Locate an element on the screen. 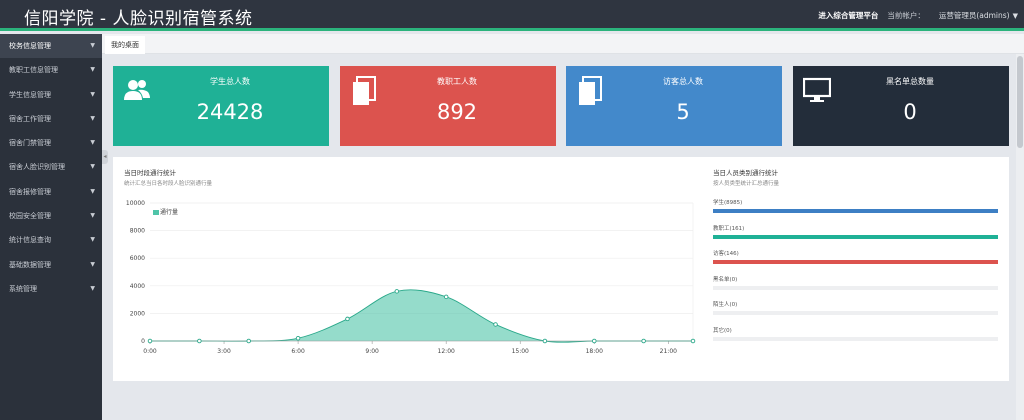  account-user-name: 运营管理员(admins) is located at coordinates (974, 15).